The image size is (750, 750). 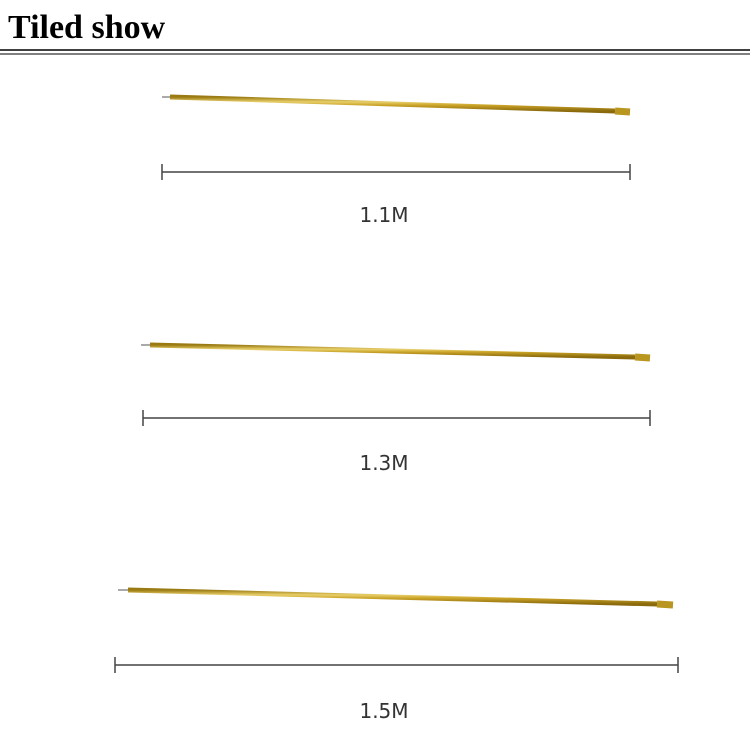 I want to click on length-label: 1.5M, so click(x=383, y=711).